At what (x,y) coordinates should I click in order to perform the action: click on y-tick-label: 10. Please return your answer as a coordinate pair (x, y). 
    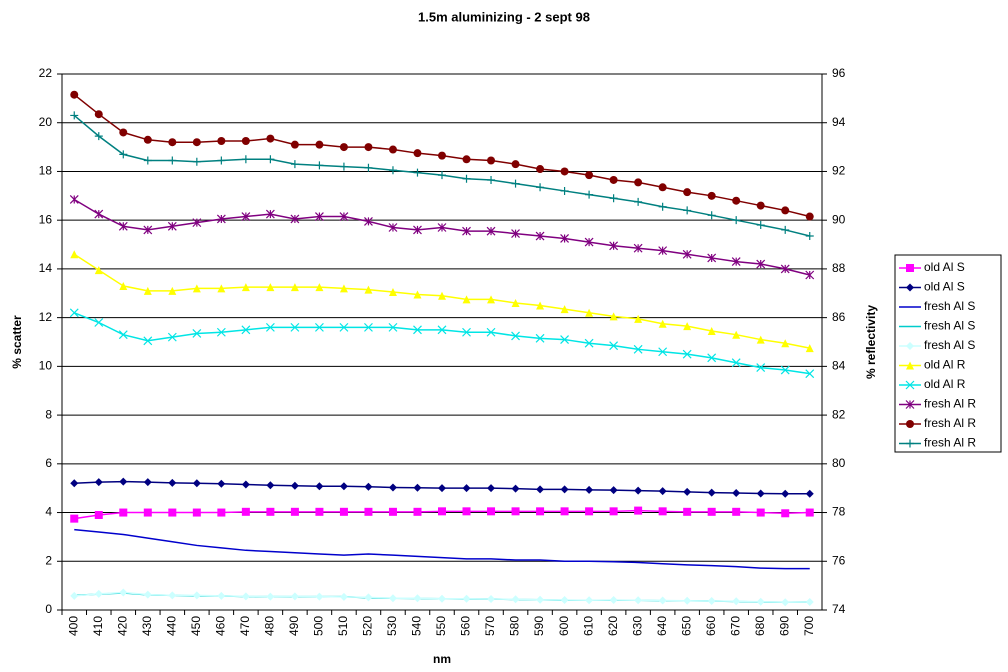
    Looking at the image, I should click on (46, 366).